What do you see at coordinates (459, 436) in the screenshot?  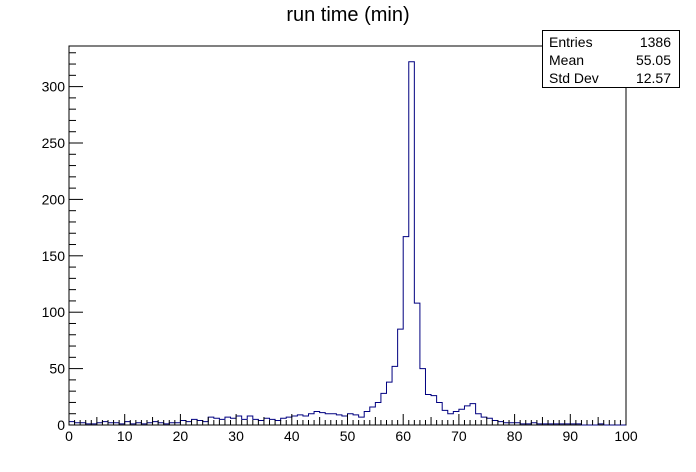 I see `x-tick-label: 70` at bounding box center [459, 436].